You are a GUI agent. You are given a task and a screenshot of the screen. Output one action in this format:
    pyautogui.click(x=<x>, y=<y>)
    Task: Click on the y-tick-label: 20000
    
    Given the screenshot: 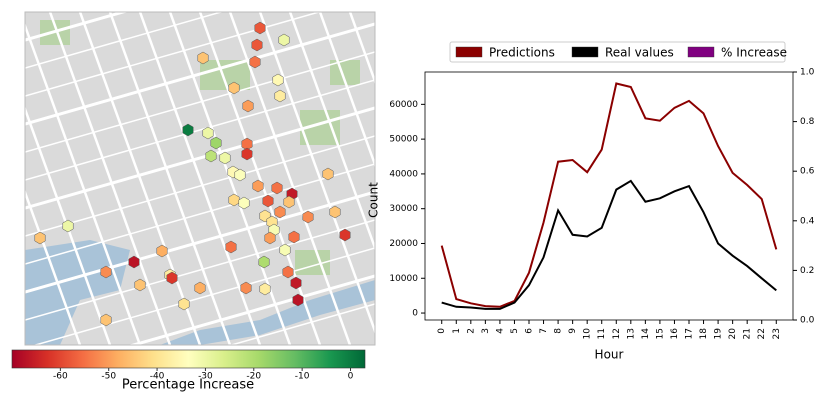 What is the action you would take?
    pyautogui.click(x=403, y=244)
    